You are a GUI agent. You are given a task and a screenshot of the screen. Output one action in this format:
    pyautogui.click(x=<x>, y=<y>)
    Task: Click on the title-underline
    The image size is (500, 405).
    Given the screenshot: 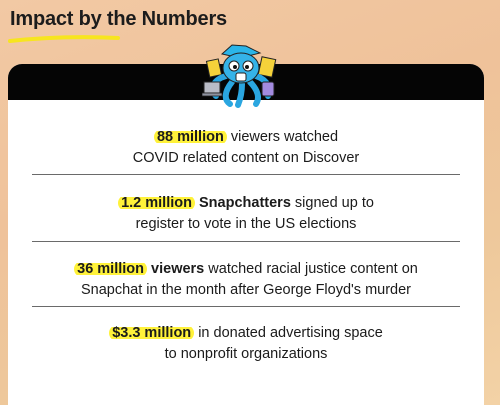 What is the action you would take?
    pyautogui.click(x=64, y=39)
    